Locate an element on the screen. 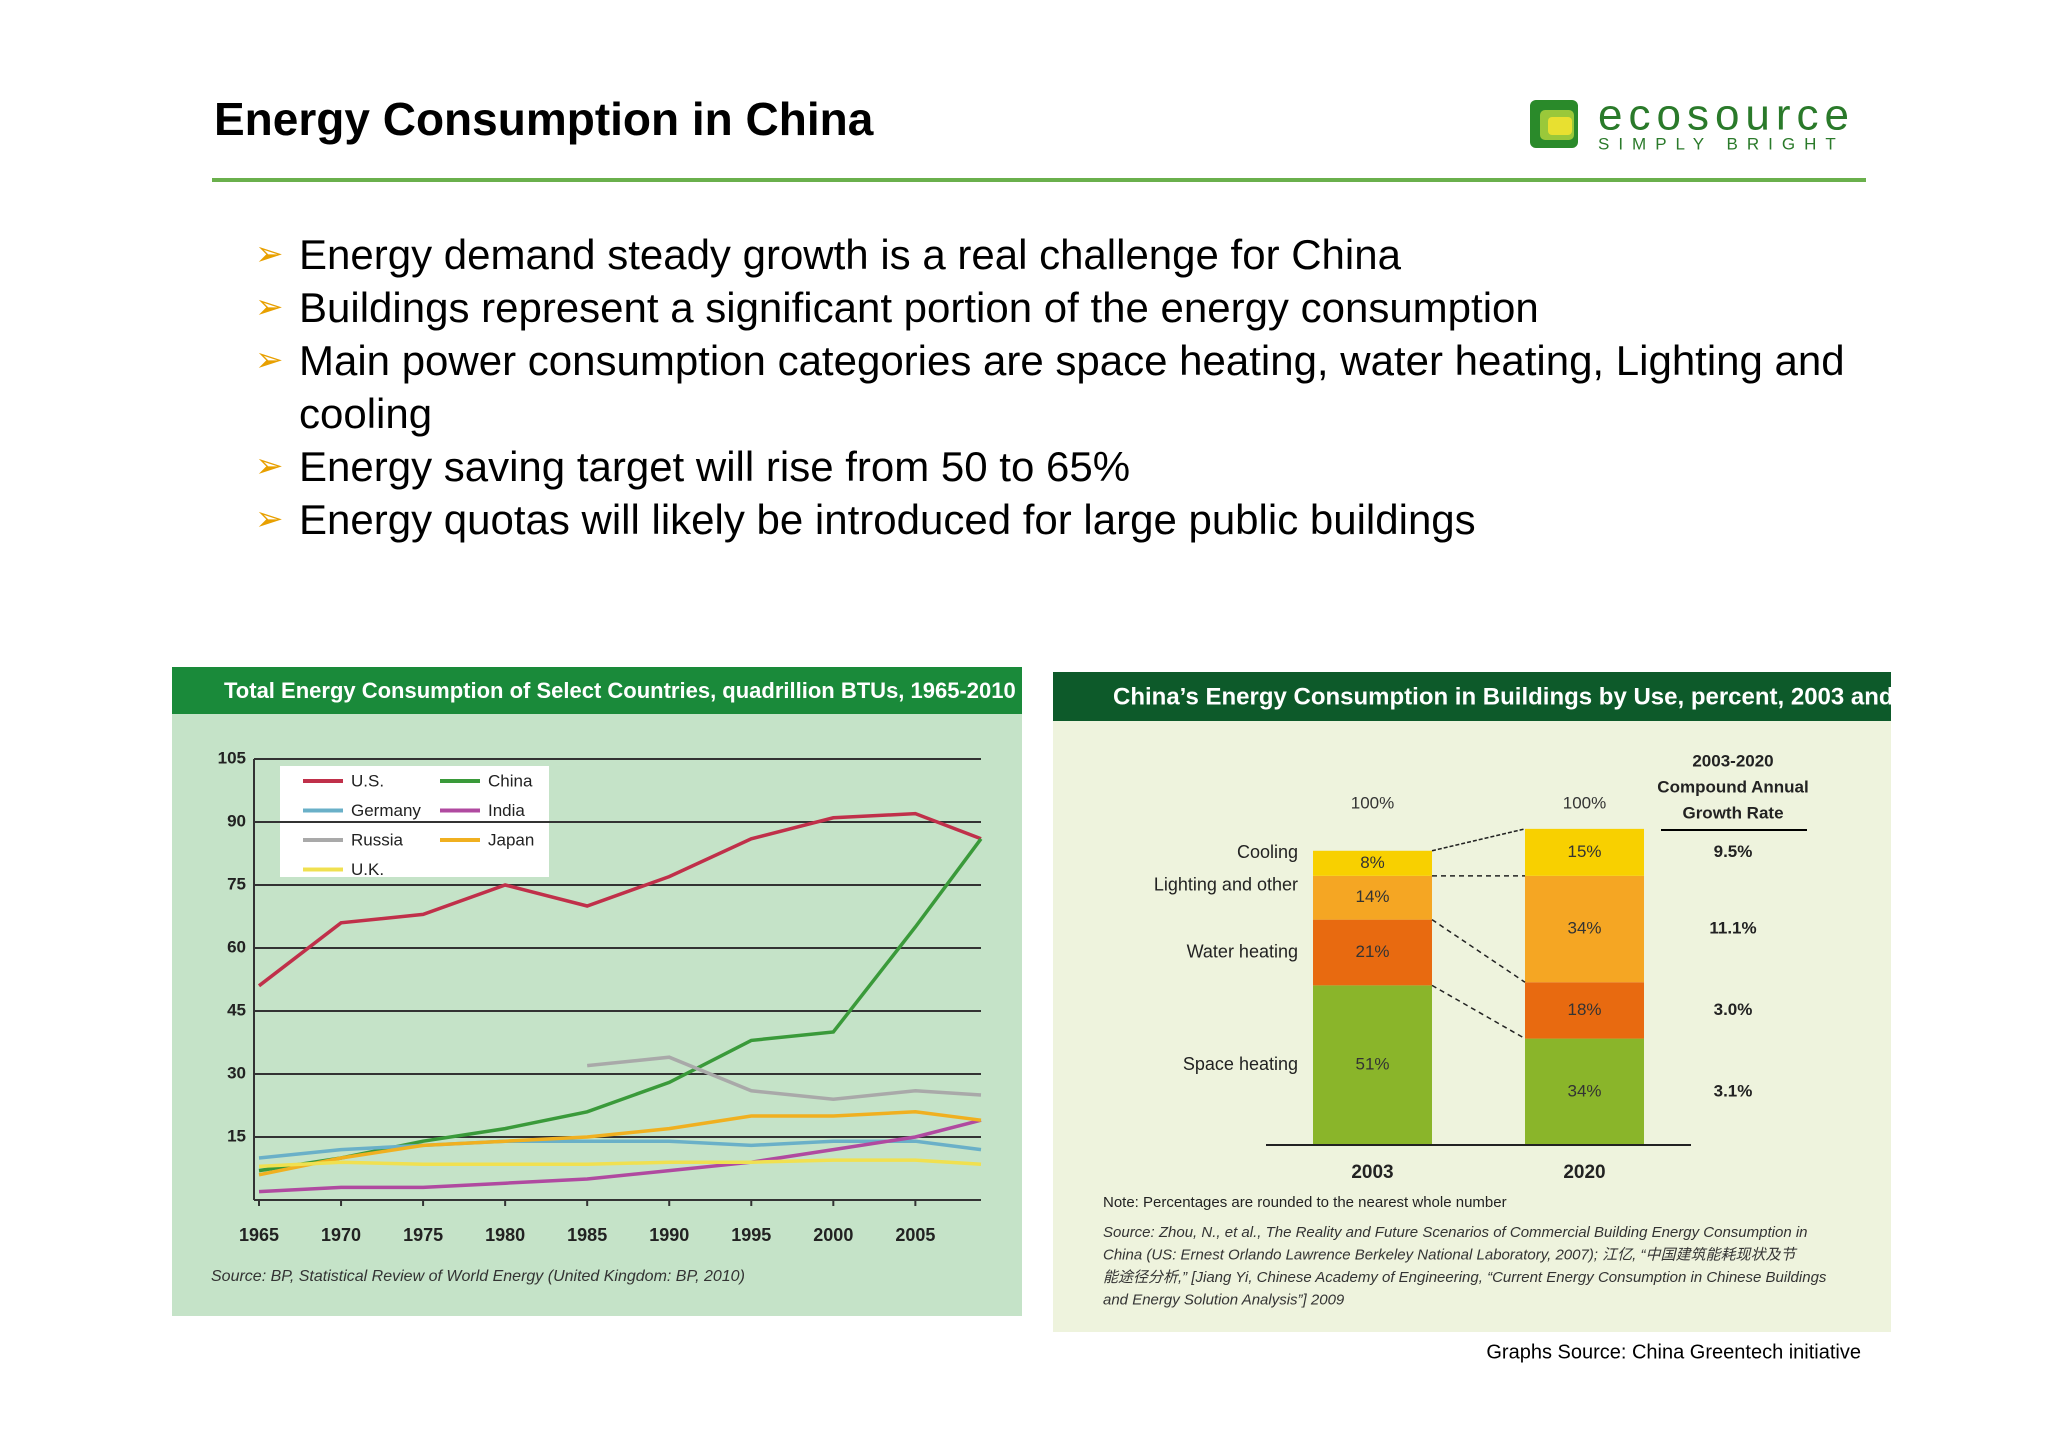 The width and height of the screenshot is (2048, 1448). legend-label: Russia is located at coordinates (377, 839).